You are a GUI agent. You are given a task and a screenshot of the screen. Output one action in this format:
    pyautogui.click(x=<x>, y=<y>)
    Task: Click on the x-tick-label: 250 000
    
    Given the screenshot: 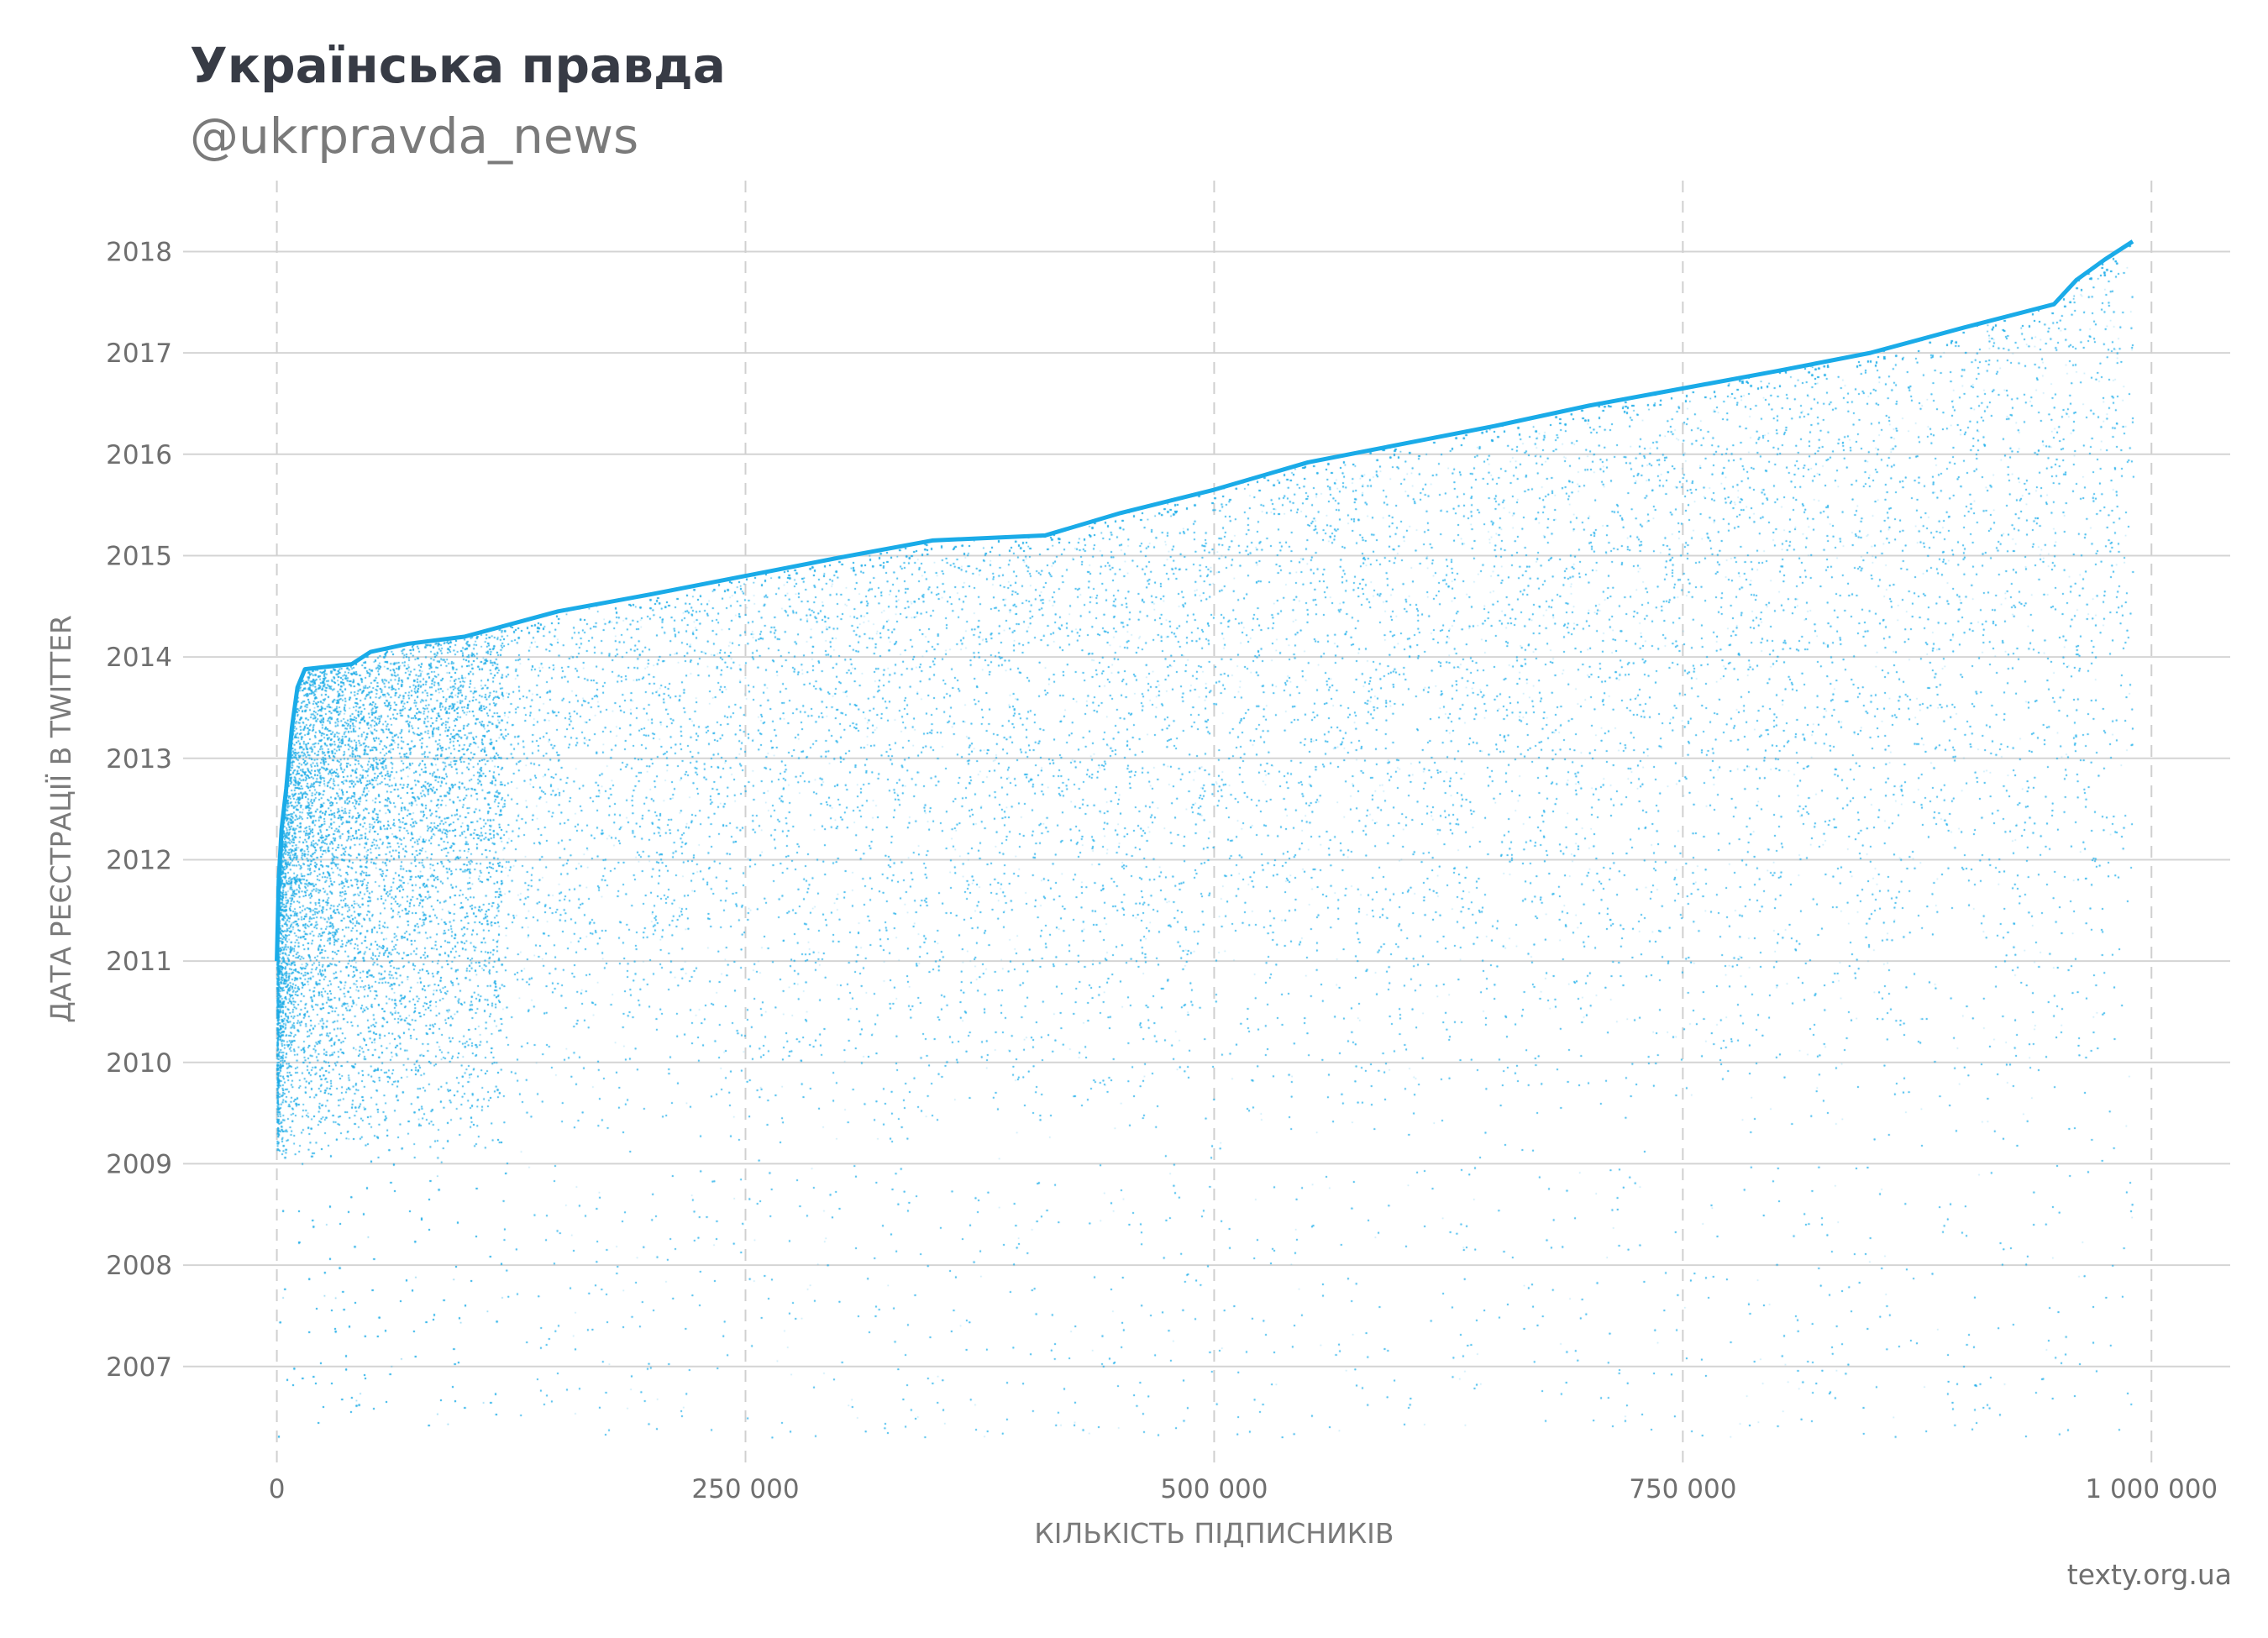 What is the action you would take?
    pyautogui.click(x=745, y=1489)
    